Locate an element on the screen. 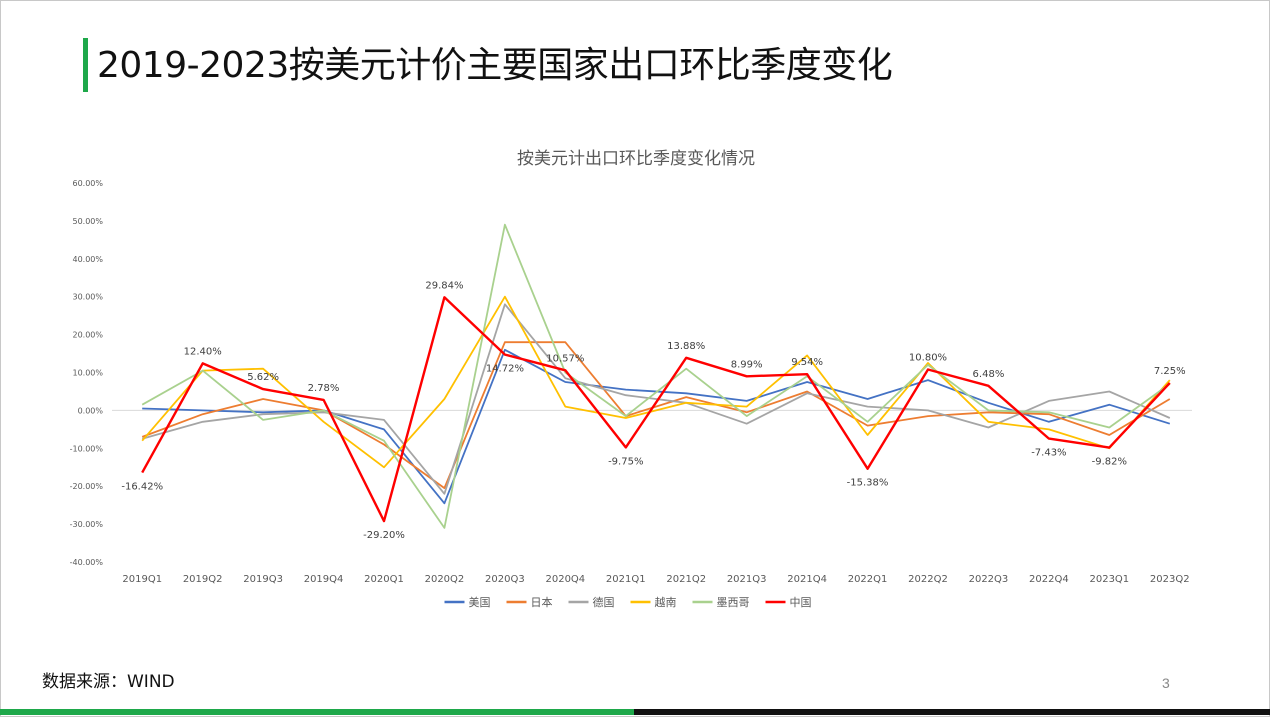 Image resolution: width=1270 pixels, height=717 pixels. data-label: 10.57% is located at coordinates (565, 358).